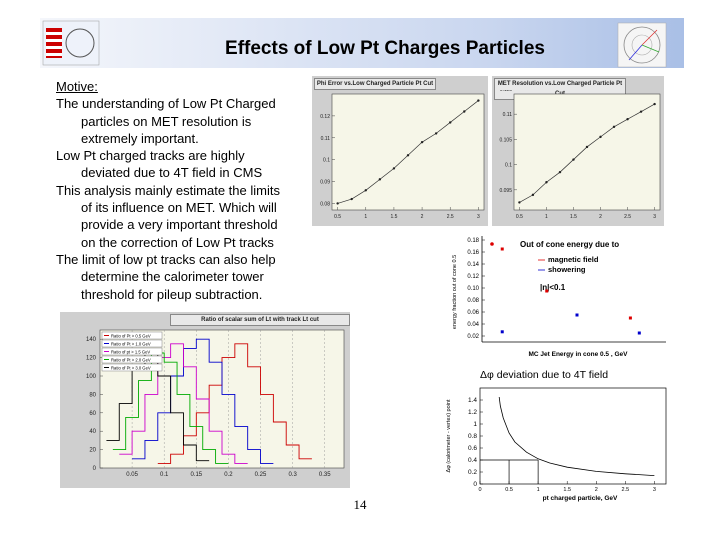 Image resolution: width=720 pixels, height=540 pixels. What do you see at coordinates (168, 190) in the screenshot?
I see `paragraph-3-line-1: This analysis mainly estimate the limits` at bounding box center [168, 190].